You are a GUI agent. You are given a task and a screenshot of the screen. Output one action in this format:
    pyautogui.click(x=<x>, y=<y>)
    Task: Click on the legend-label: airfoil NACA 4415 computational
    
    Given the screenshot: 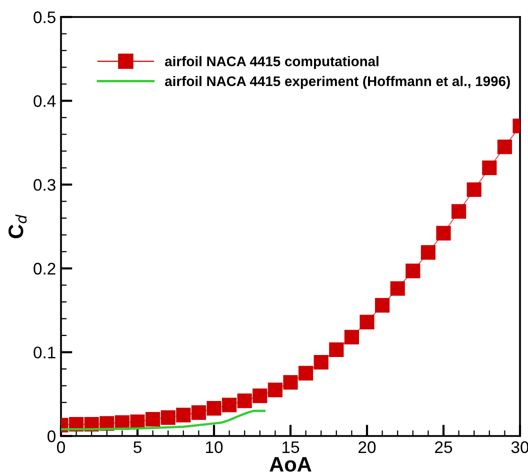 What is the action you would take?
    pyautogui.click(x=271, y=63)
    